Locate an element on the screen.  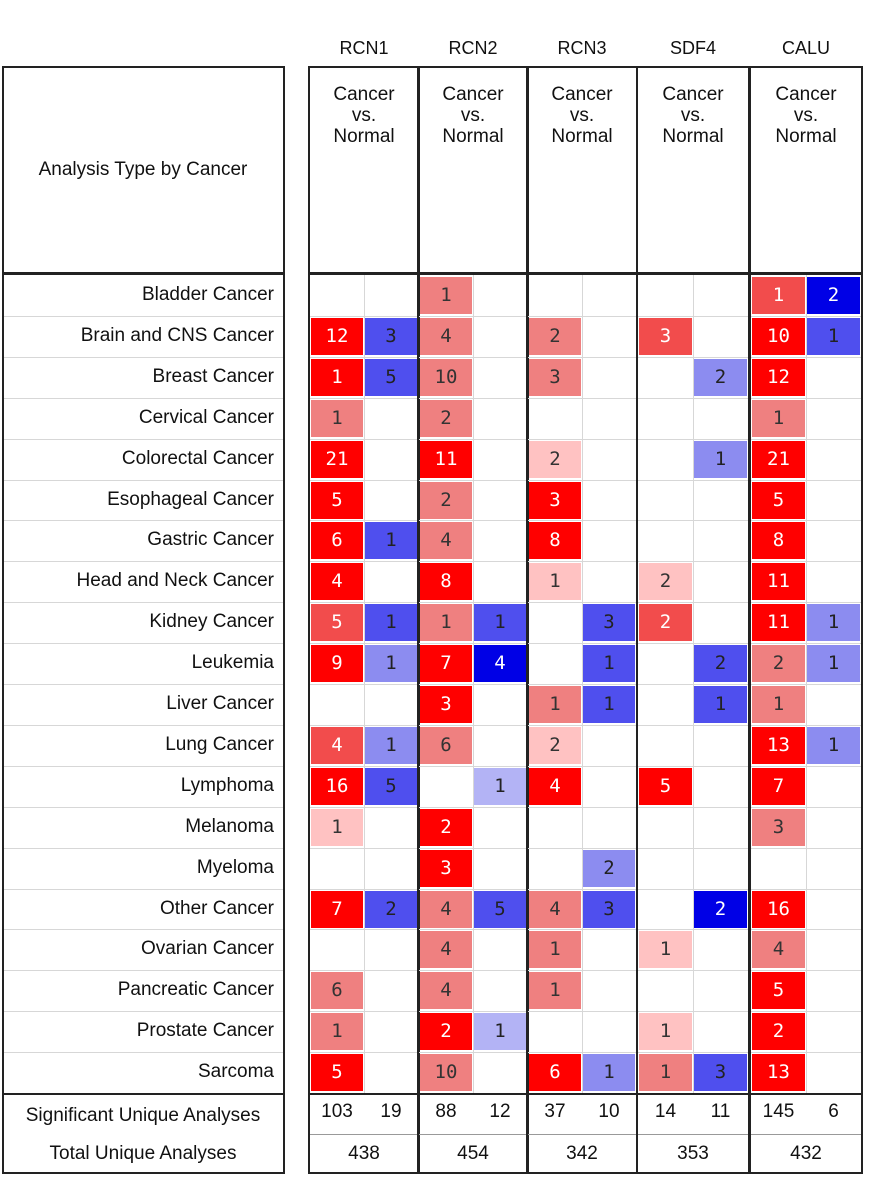
cancer-type-label: Leukemia is located at coordinates (232, 663).